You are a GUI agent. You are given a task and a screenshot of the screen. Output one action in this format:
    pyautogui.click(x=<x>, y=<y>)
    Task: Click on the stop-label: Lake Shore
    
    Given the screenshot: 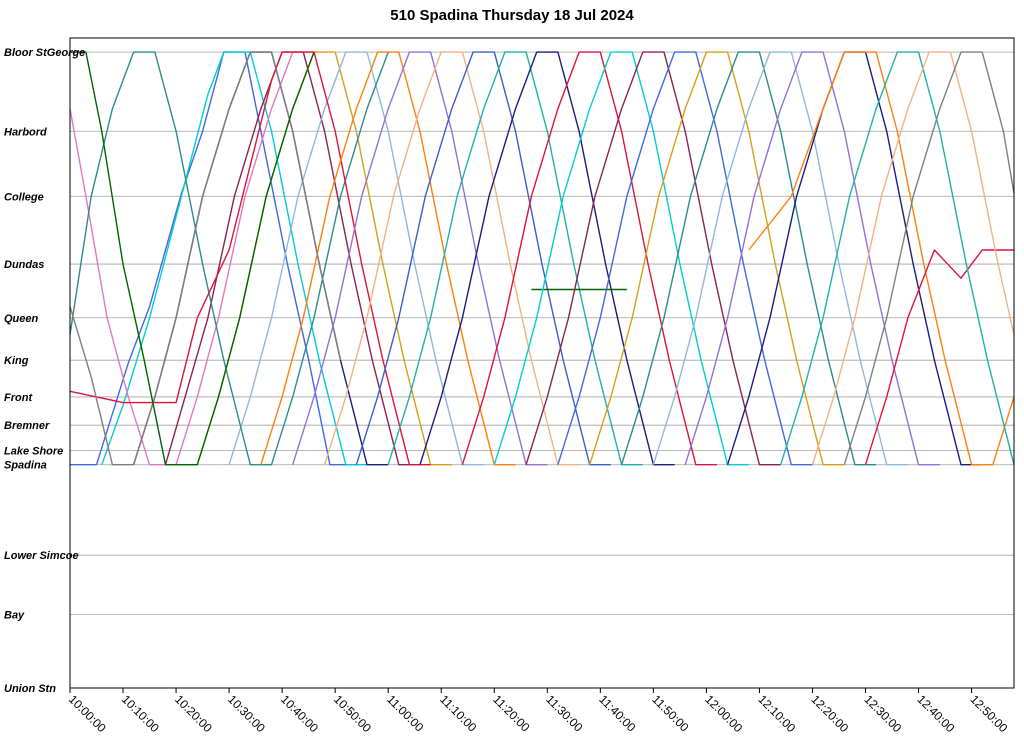 What is the action you would take?
    pyautogui.click(x=33, y=452)
    